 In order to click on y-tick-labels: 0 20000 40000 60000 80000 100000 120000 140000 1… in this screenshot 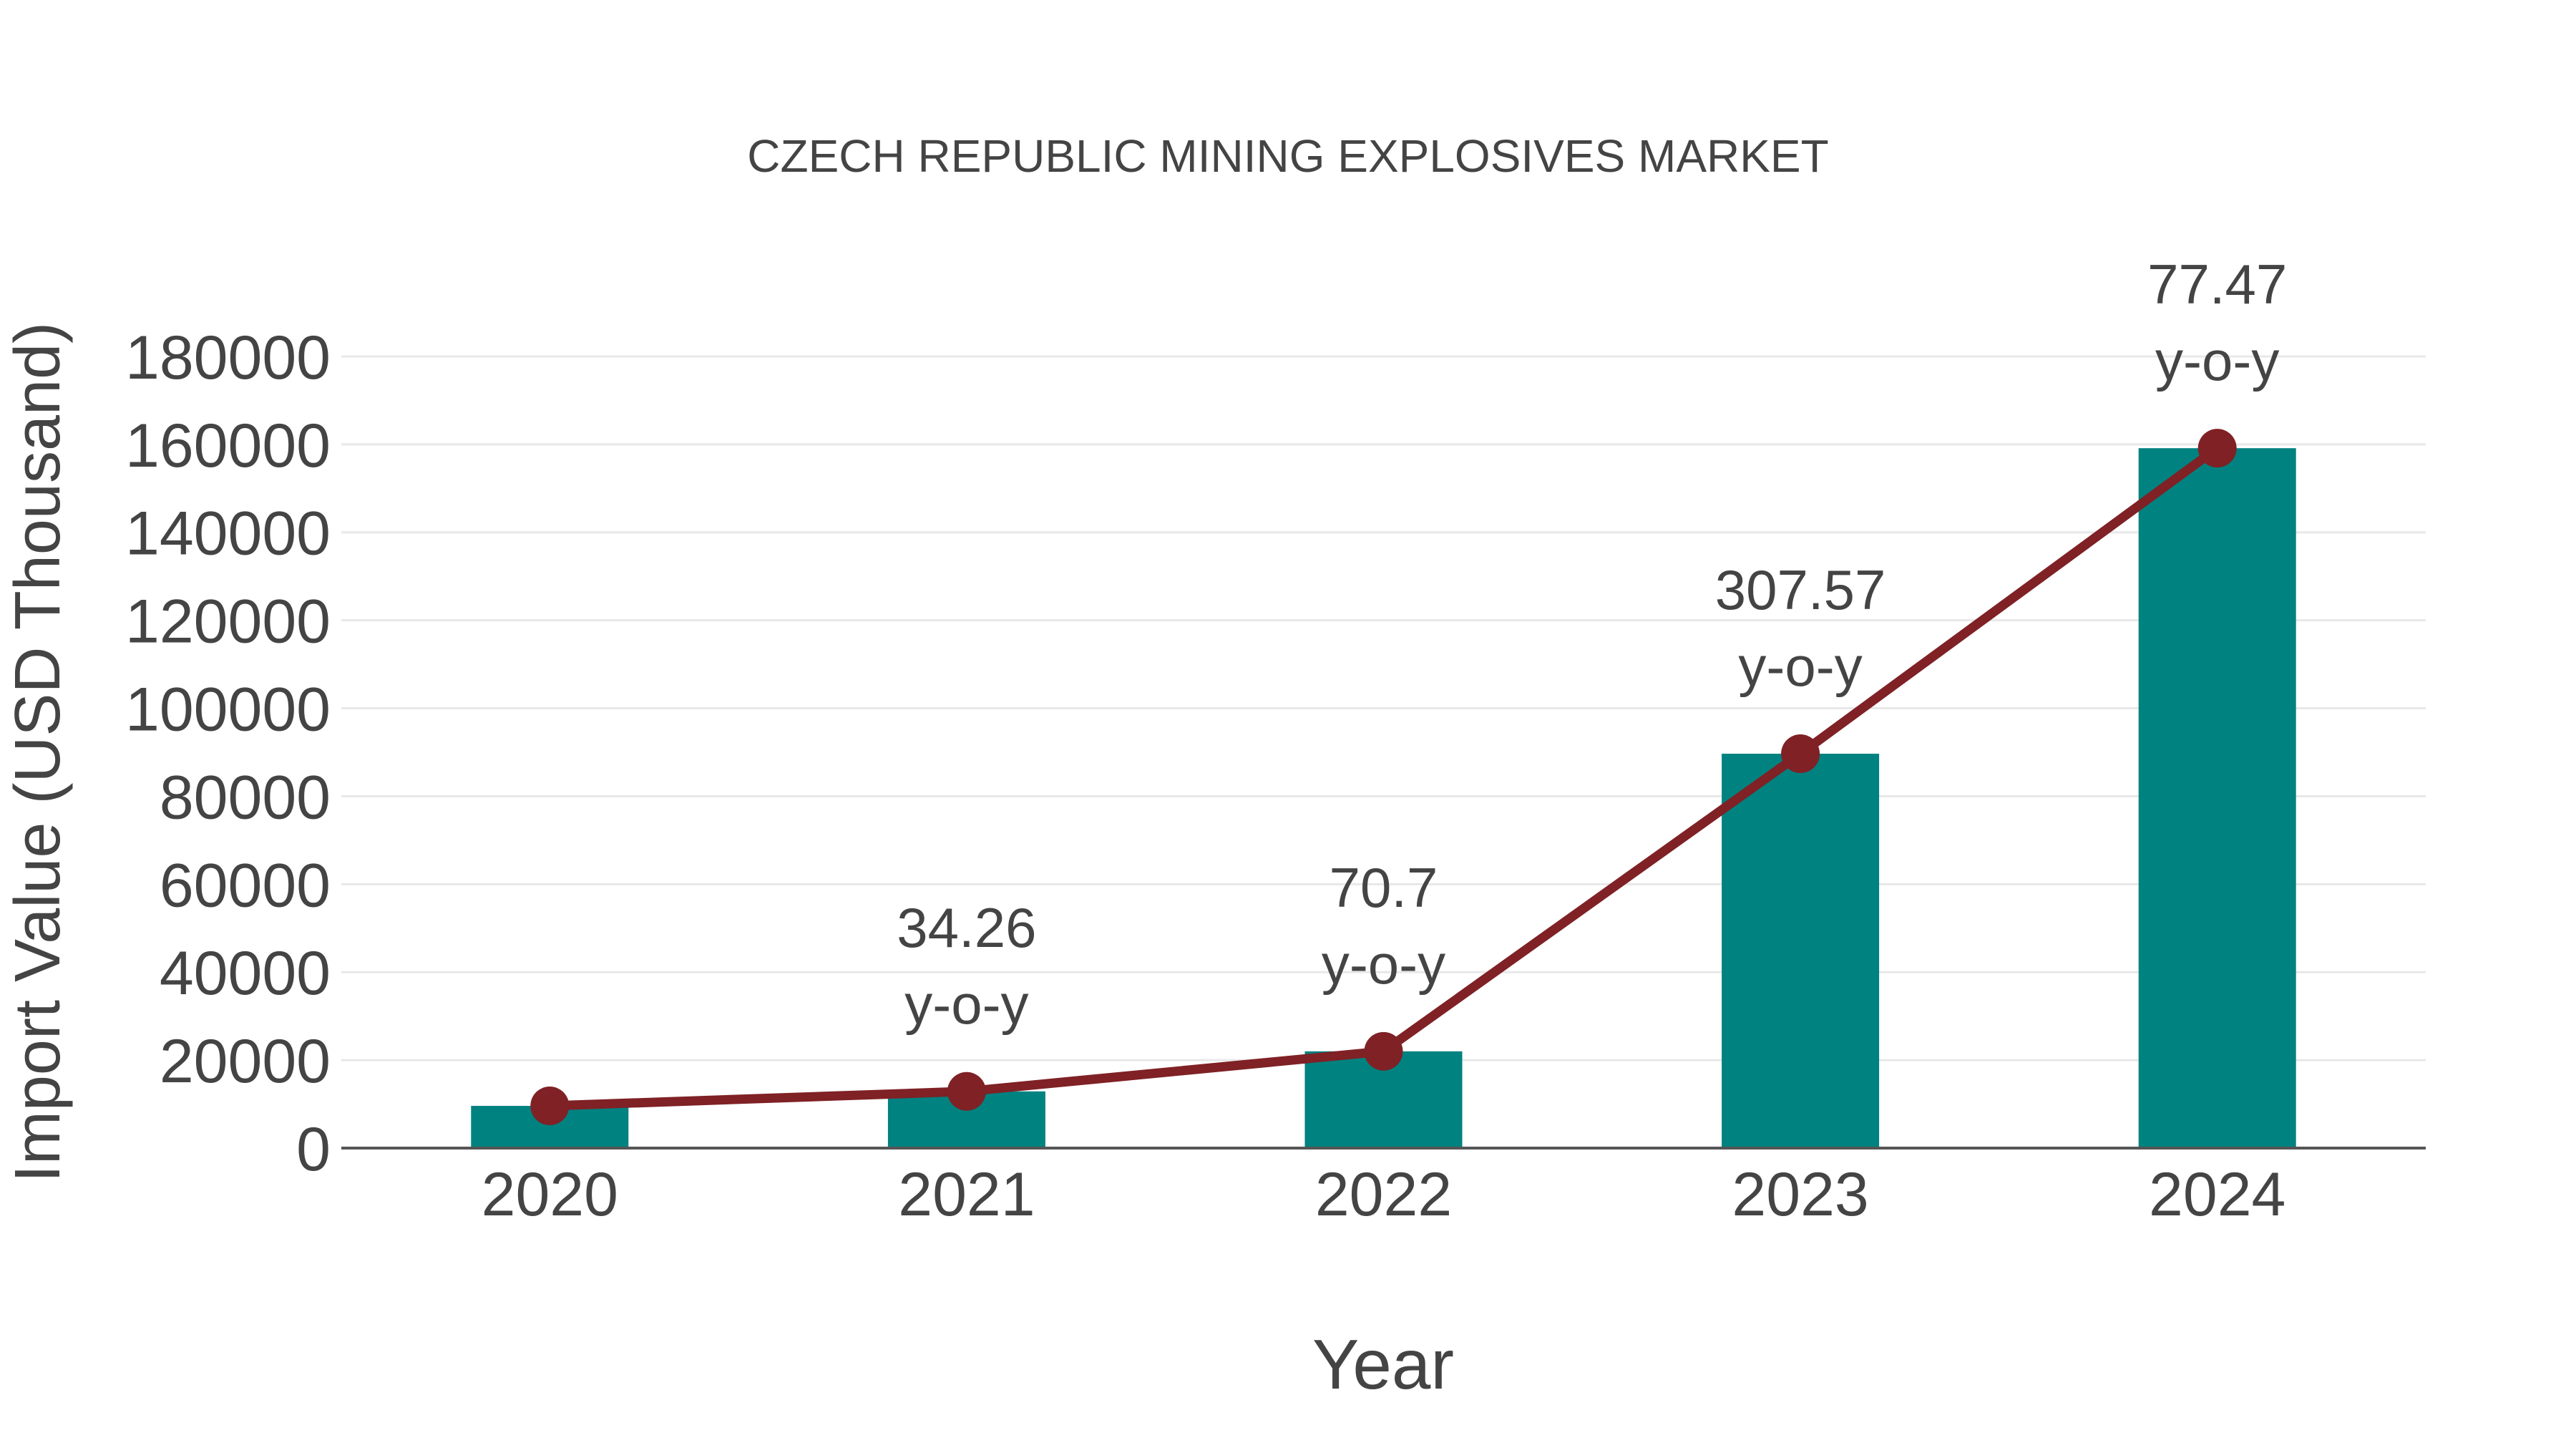, I will do `click(228, 754)`.